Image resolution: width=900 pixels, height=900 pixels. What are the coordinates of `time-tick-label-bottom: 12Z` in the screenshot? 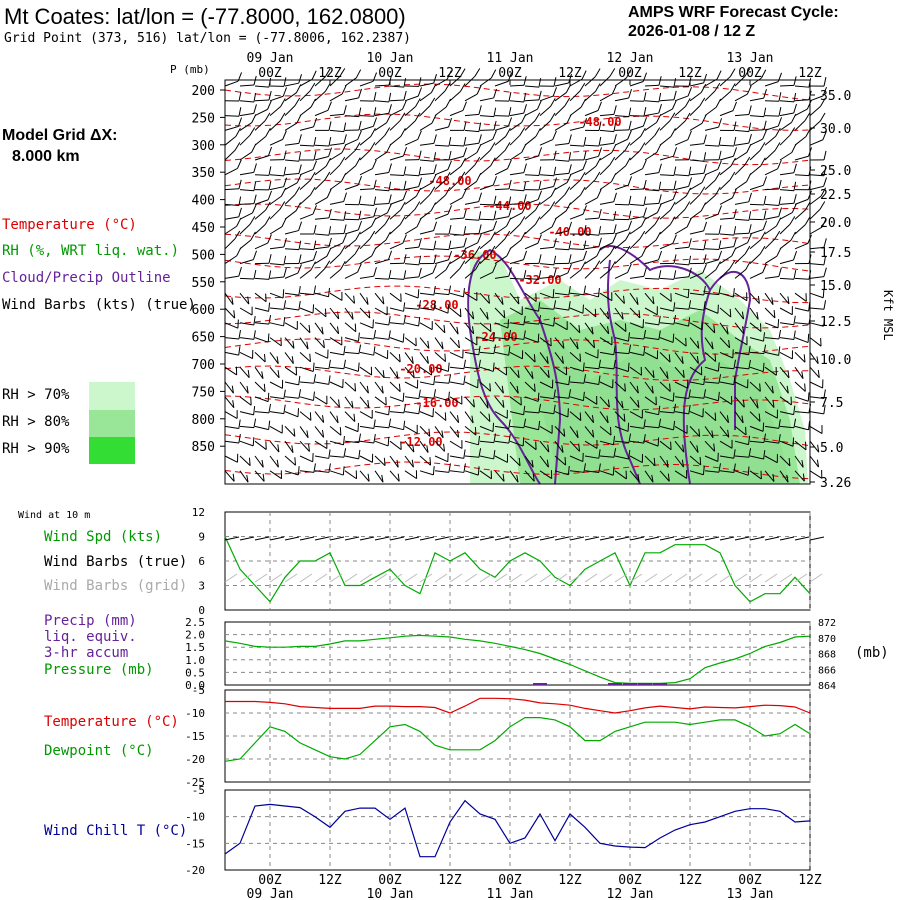 It's located at (810, 880).